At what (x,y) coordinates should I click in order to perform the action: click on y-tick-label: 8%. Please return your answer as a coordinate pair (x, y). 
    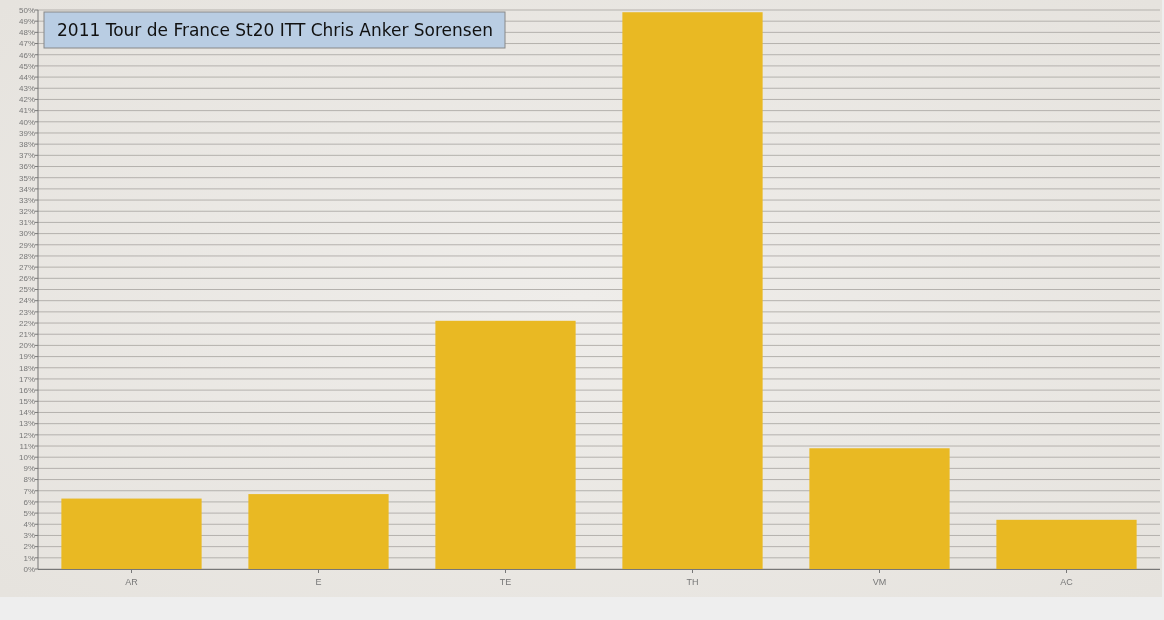
    Looking at the image, I should click on (29, 480).